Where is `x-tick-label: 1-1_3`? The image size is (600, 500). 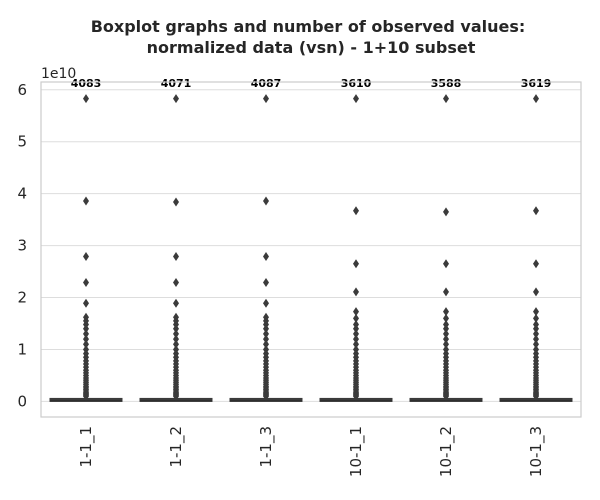 x-tick-label: 1-1_3 is located at coordinates (266, 447).